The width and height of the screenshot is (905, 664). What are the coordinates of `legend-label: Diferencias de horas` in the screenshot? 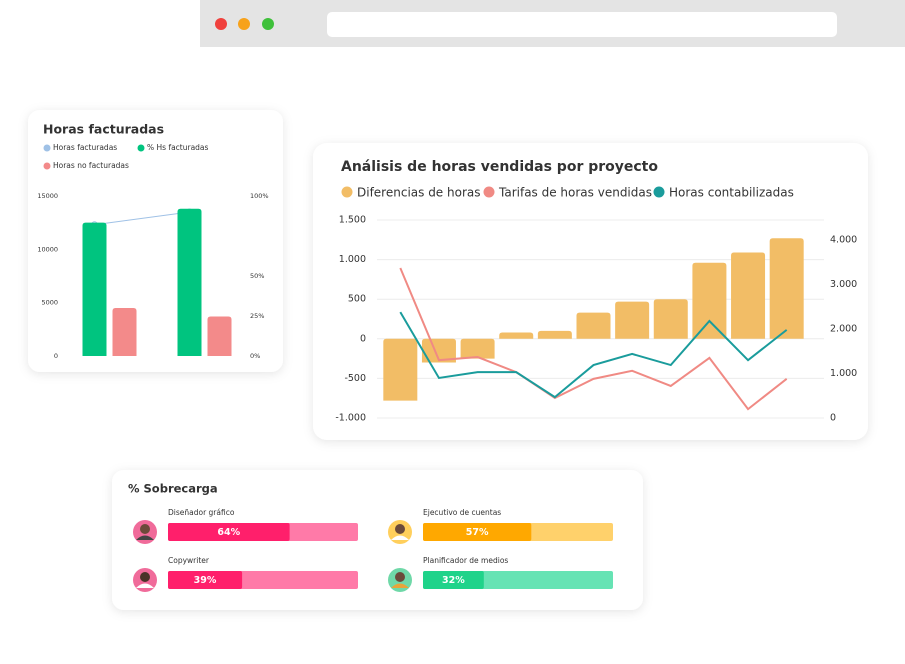 It's located at (419, 193).